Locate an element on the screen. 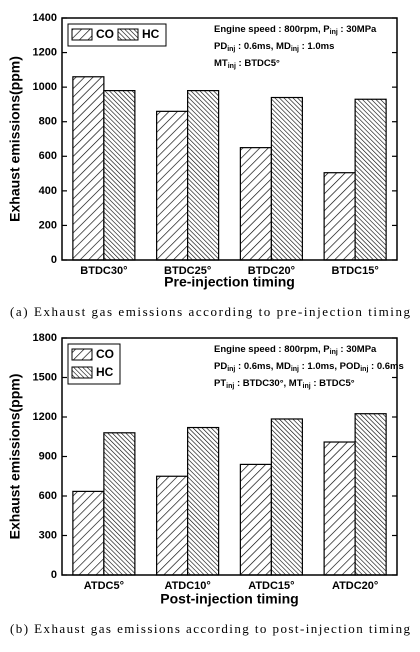 This screenshot has width=420, height=652. x-axis-label: Pre-injection timing is located at coordinates (229, 282).